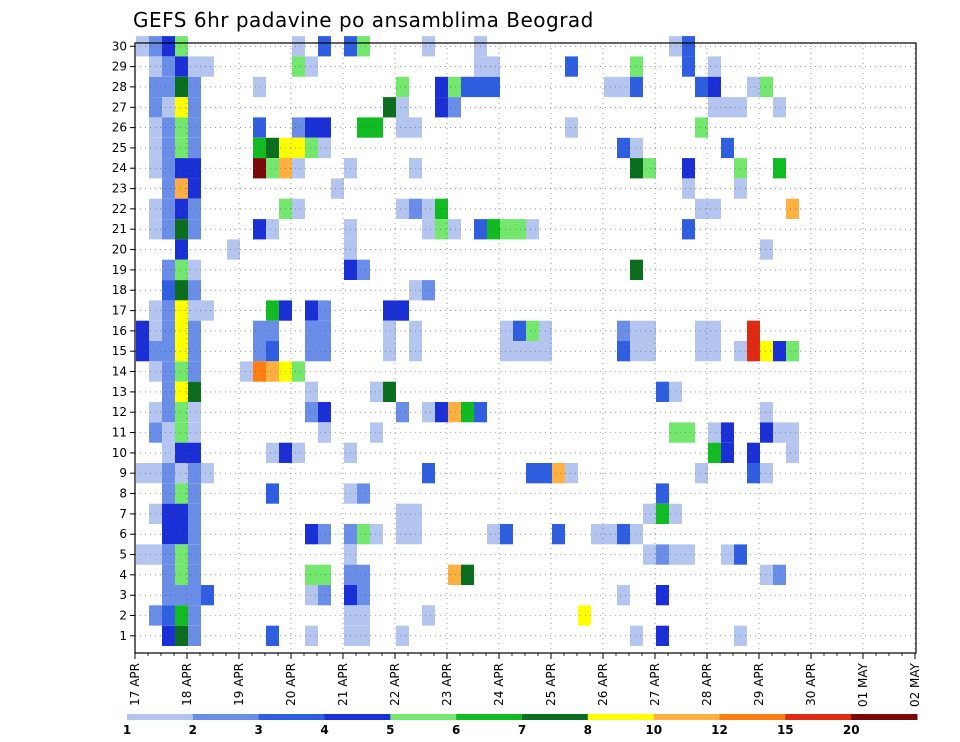 This screenshot has height=742, width=960. What do you see at coordinates (655, 684) in the screenshot?
I see `x-tick-label: 27 APR` at bounding box center [655, 684].